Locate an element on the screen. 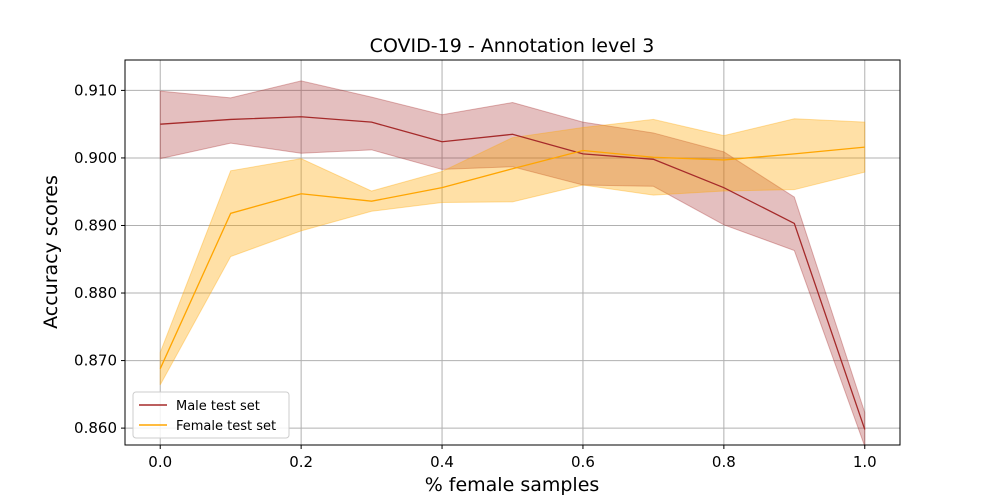  y-tick-label: 0.890 is located at coordinates (95, 225).